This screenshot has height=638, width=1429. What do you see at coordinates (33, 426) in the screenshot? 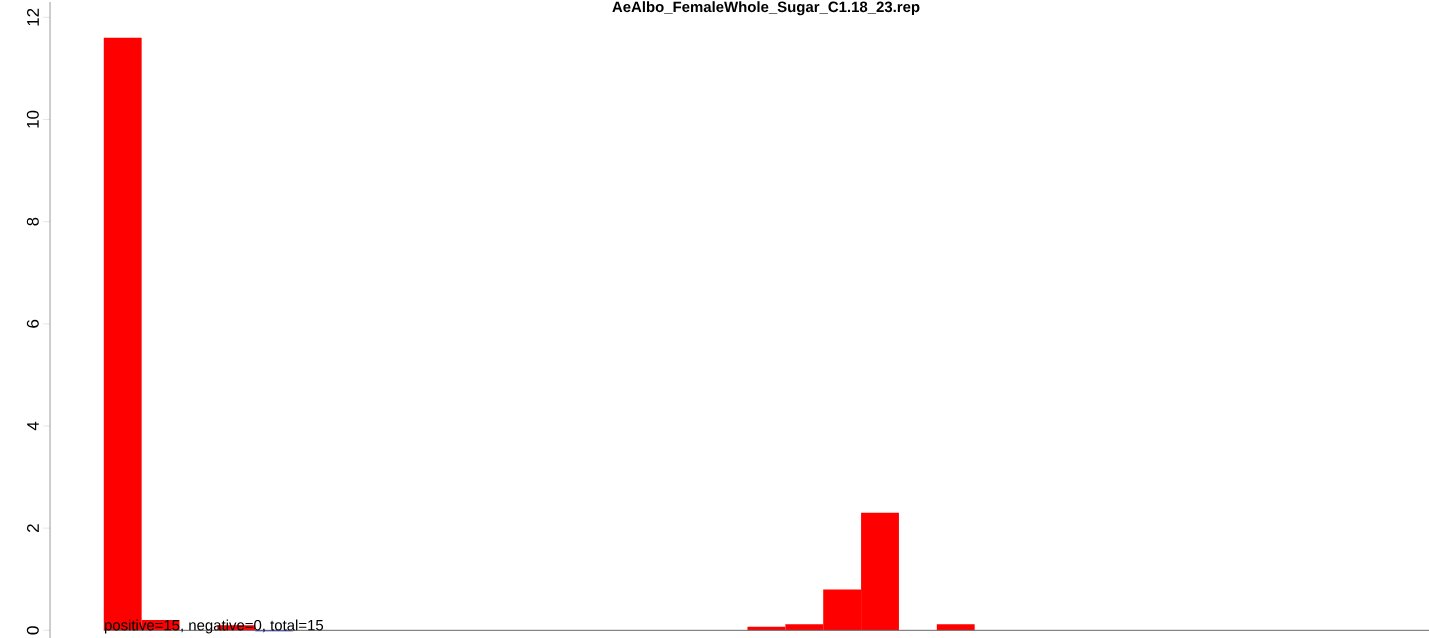
I see `y-tick-label: 4` at bounding box center [33, 426].